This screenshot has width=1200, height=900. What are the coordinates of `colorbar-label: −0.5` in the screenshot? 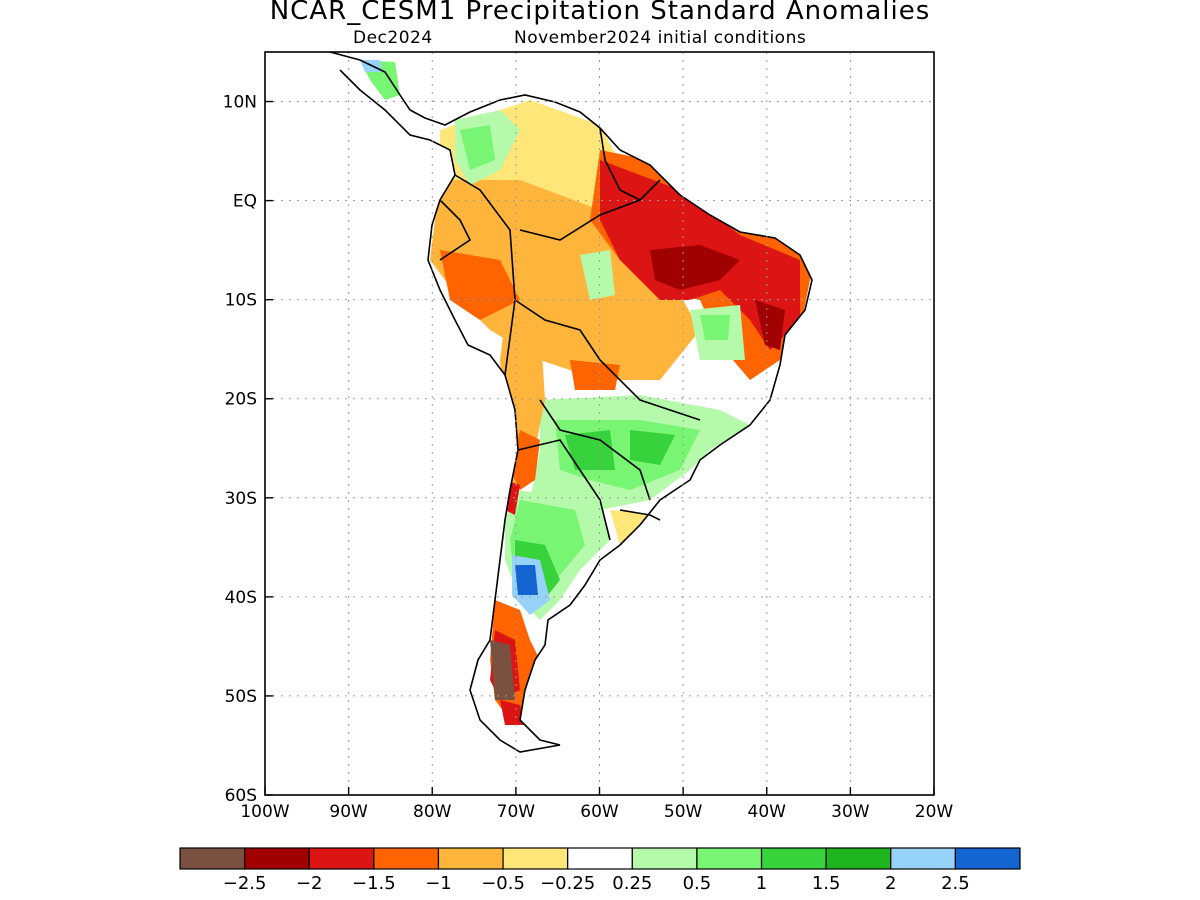 It's located at (503, 883).